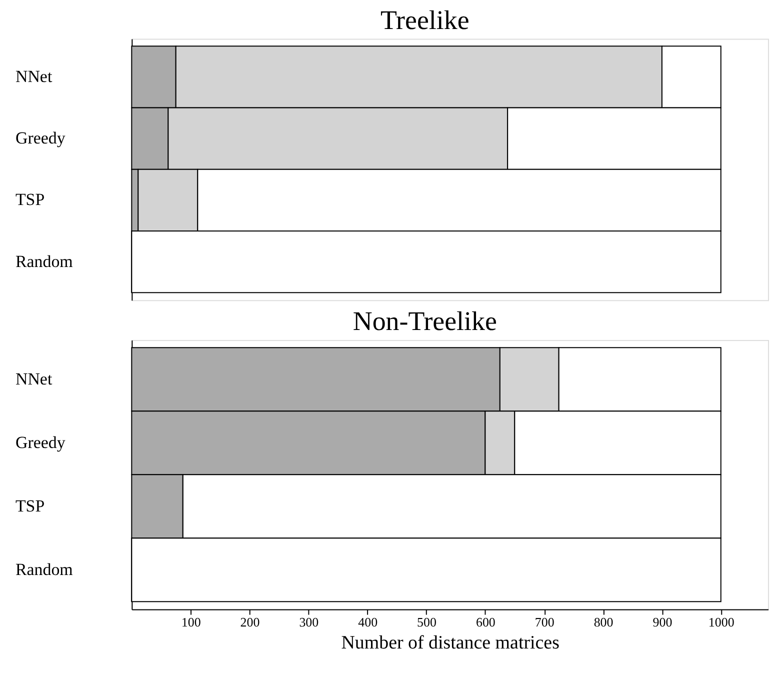 The height and width of the screenshot is (691, 774). What do you see at coordinates (662, 622) in the screenshot?
I see `x-tick-label: 900` at bounding box center [662, 622].